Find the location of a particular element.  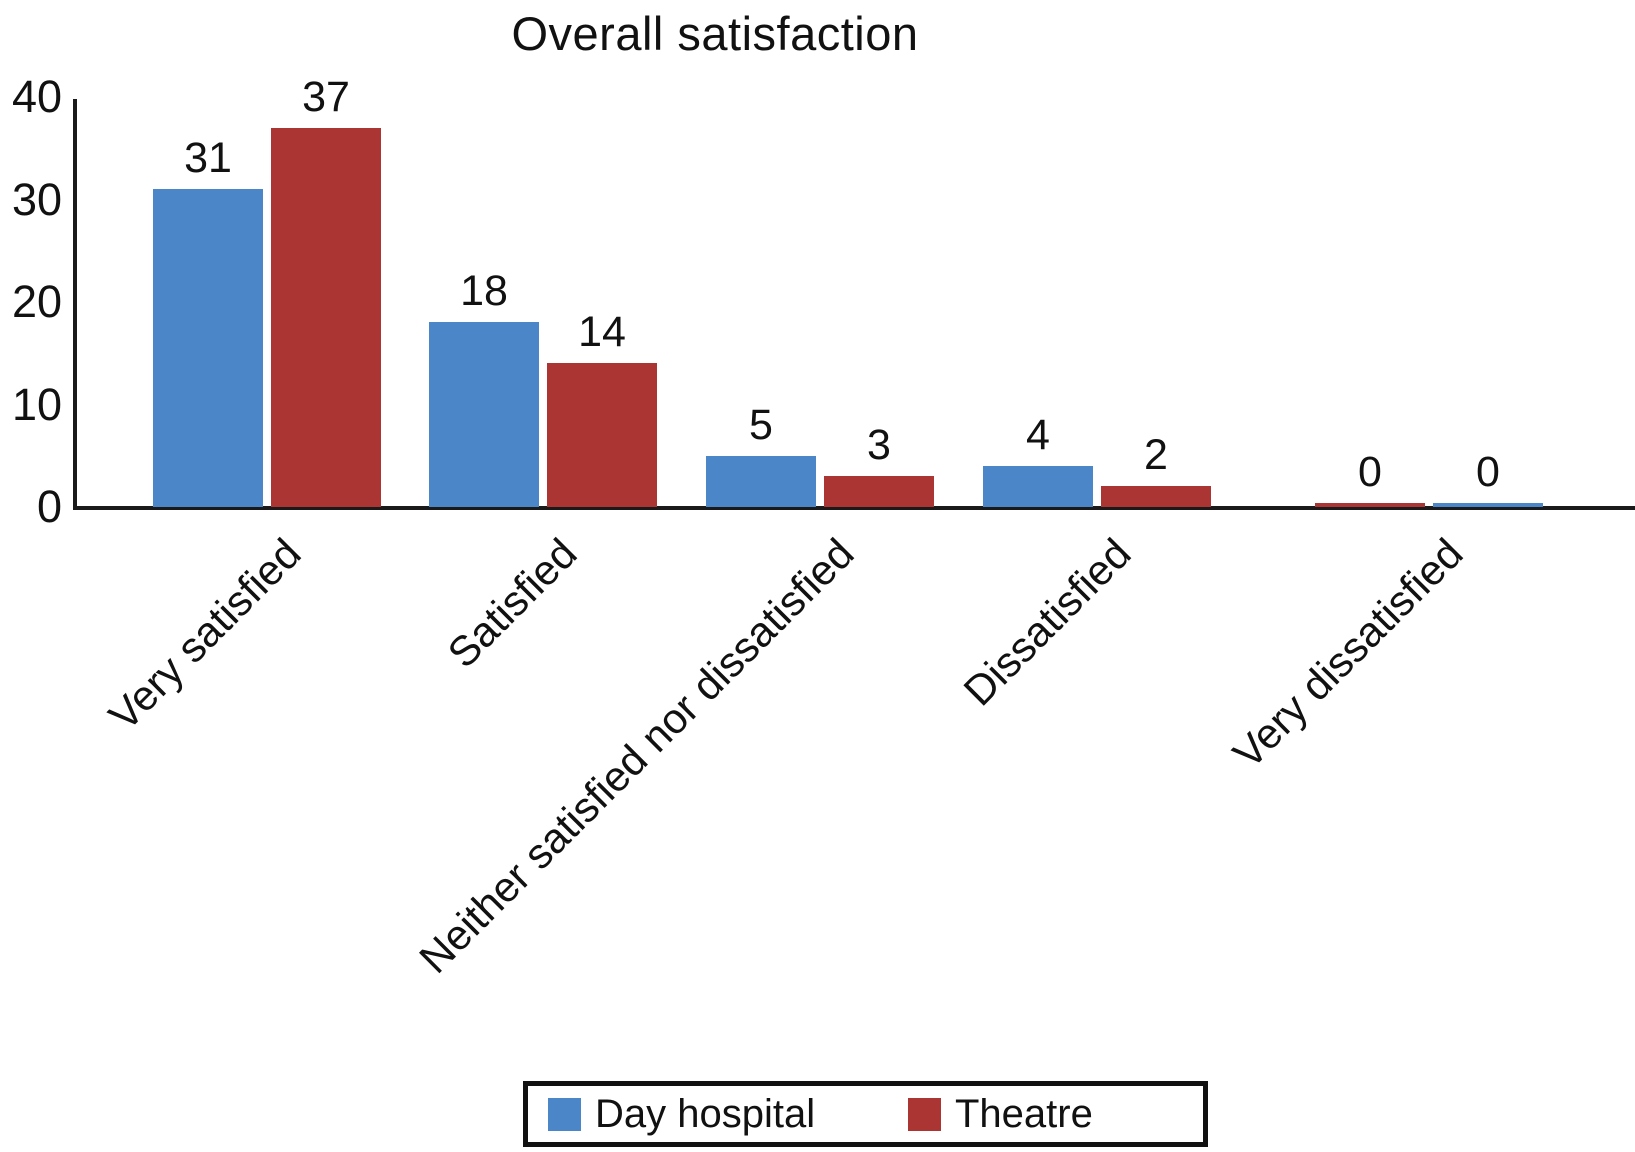

bar-theatre-neither-satisfied-nor-dissatisfied is located at coordinates (879, 491).